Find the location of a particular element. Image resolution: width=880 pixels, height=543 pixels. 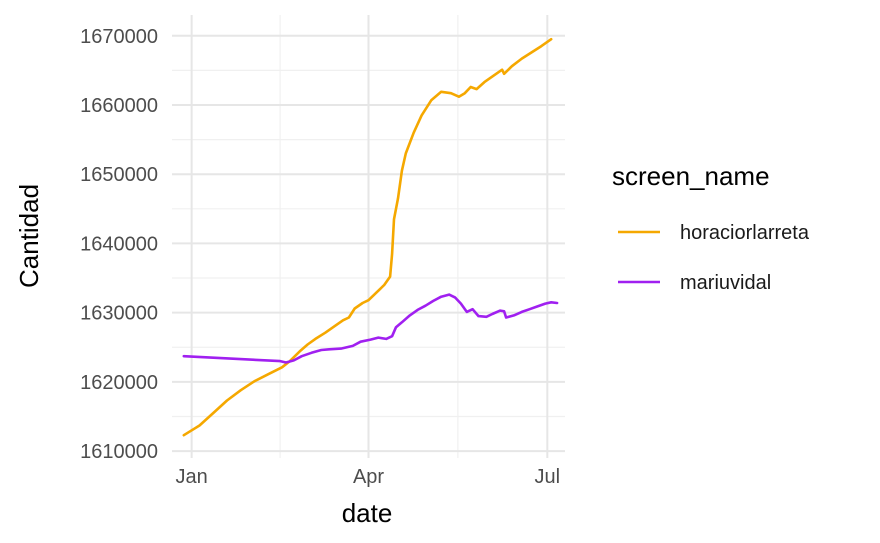

y-tick-label: 1650000 is located at coordinates (119, 175).